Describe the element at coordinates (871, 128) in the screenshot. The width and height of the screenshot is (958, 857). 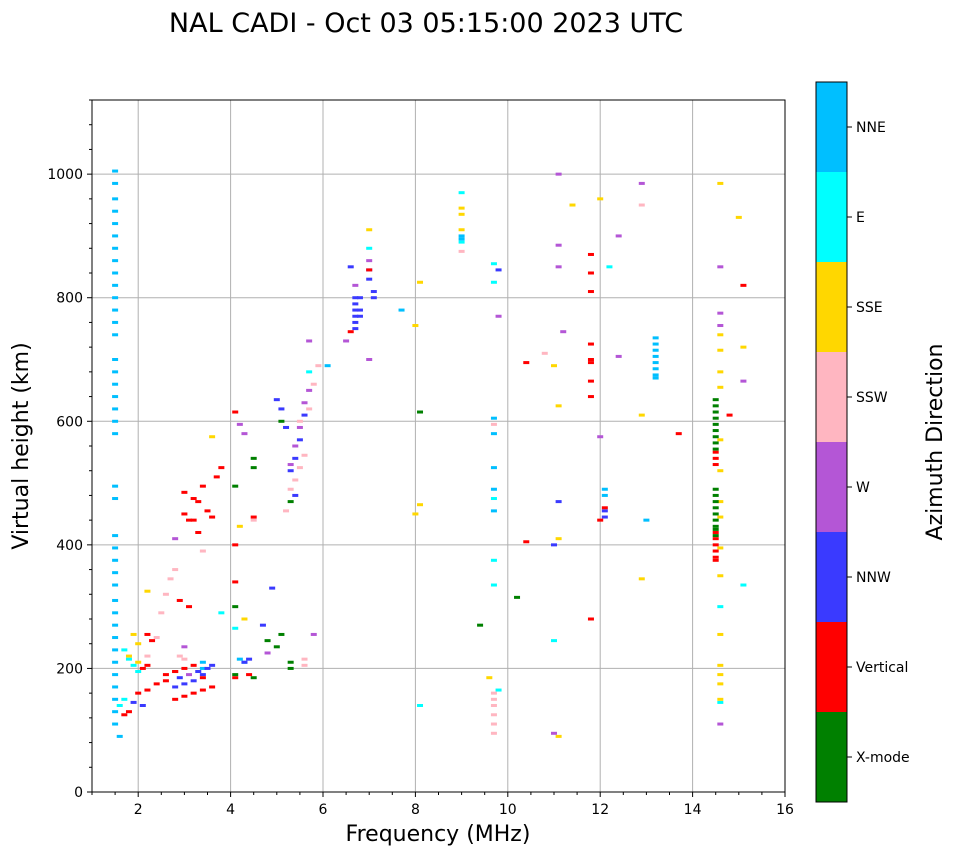
I see `colorbar-tick-label: NNE` at that location.